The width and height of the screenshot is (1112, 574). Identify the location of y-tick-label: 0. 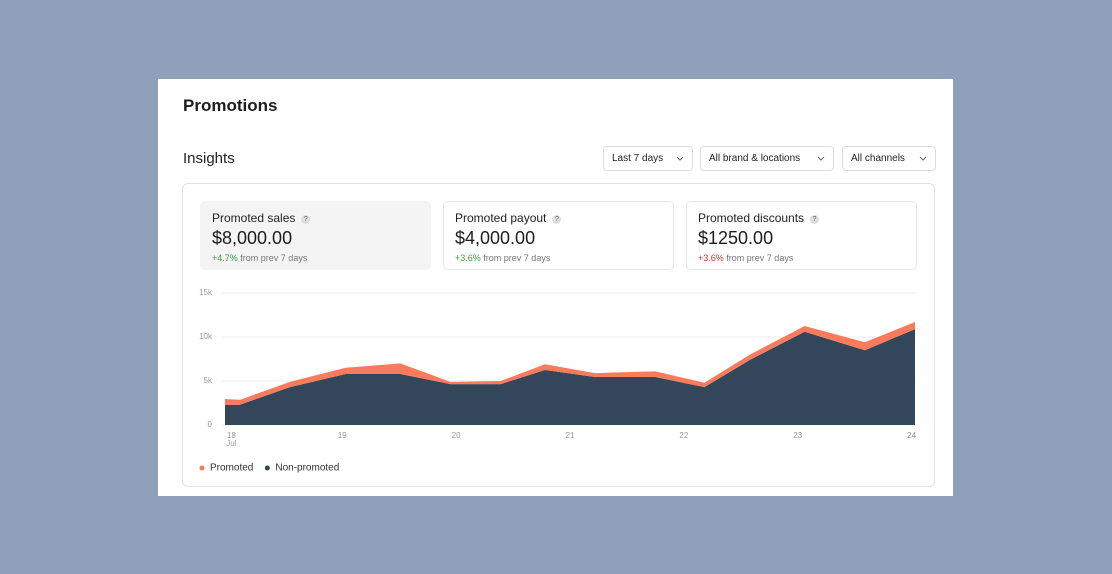
(210, 424).